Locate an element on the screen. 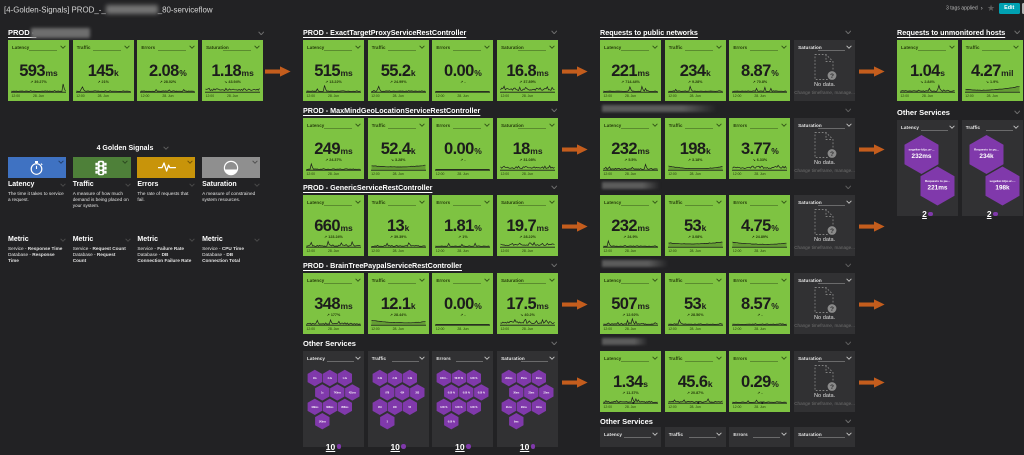 The image size is (1024, 455). svg-text: 234k is located at coordinates (986, 156).